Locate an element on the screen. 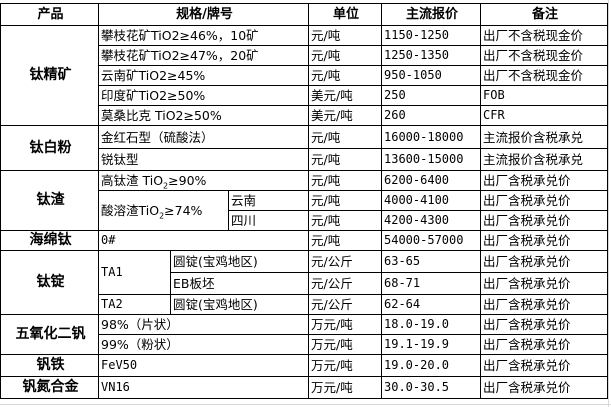 This screenshot has width=611, height=407. table-row: EB板坯 元/公斤 68-71 出厂含税承兑价 is located at coordinates (304, 283).